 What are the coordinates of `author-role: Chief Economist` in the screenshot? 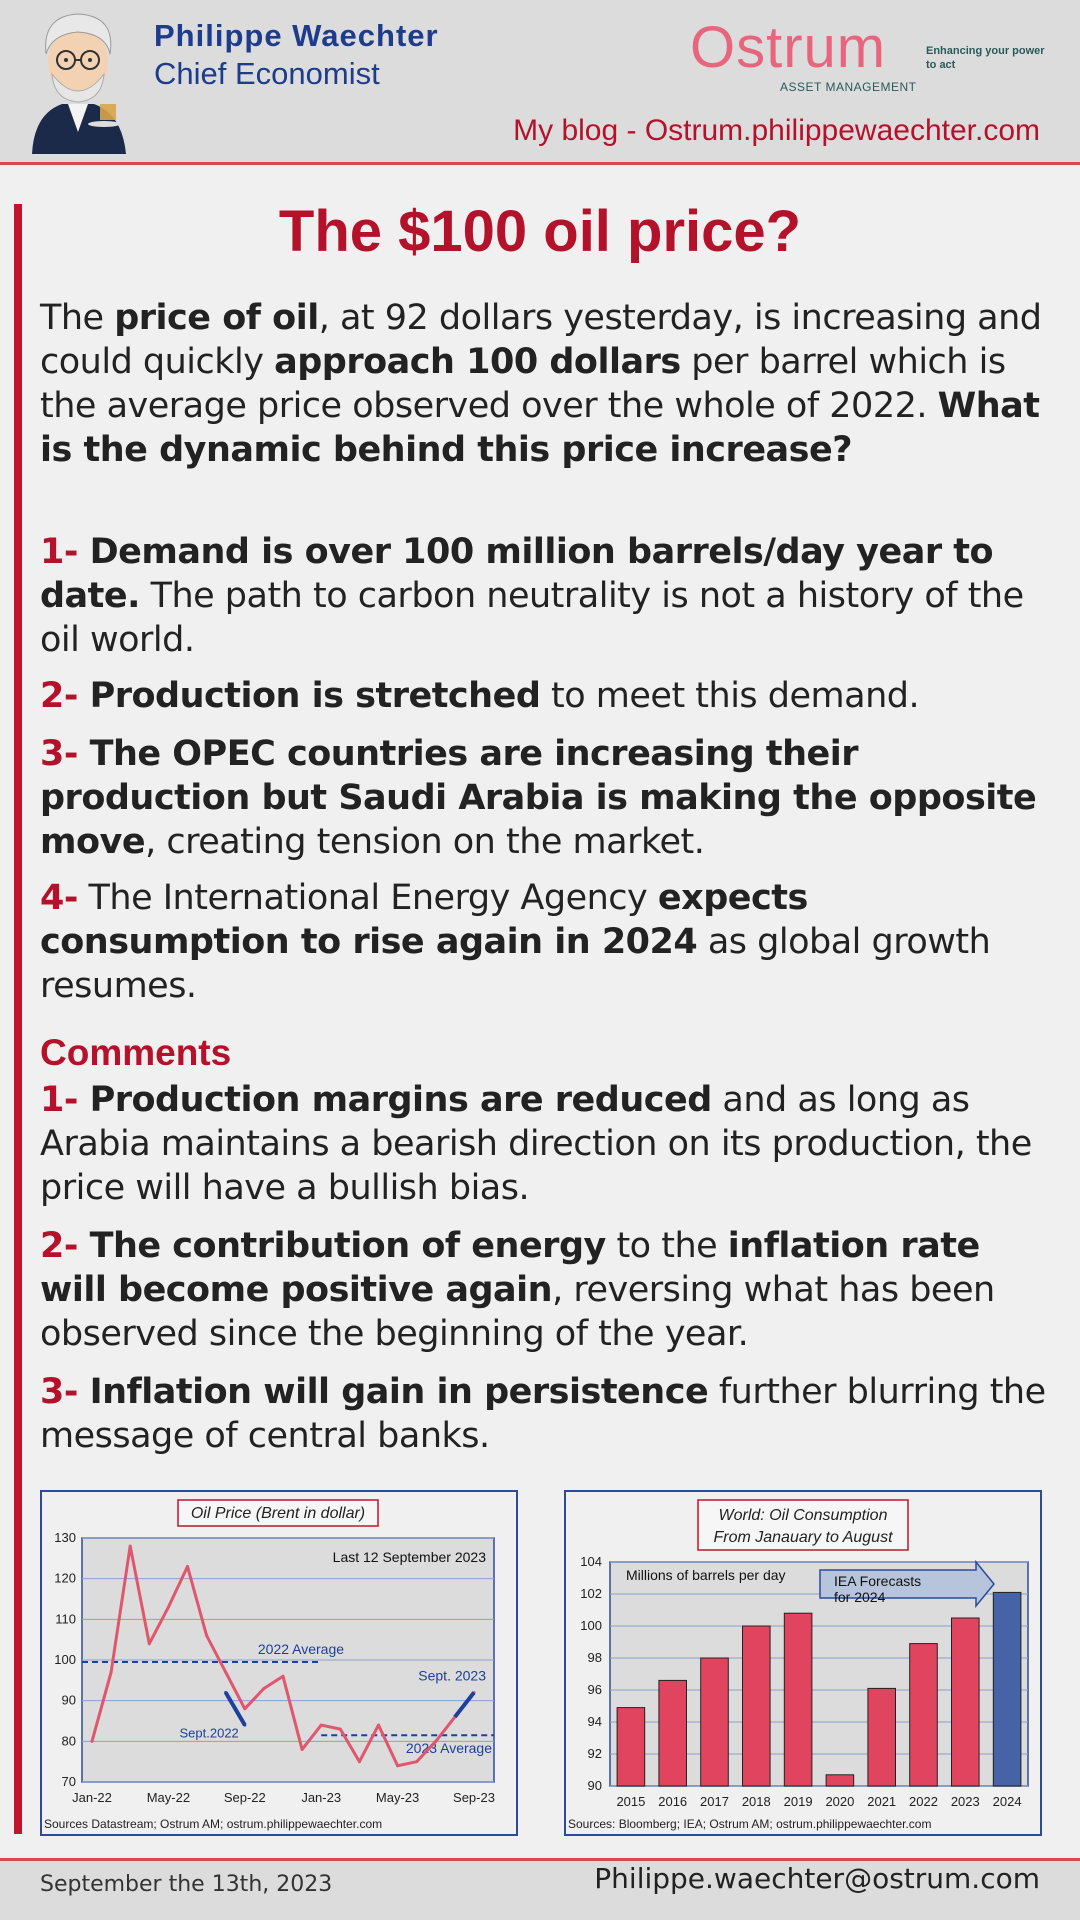 It's located at (267, 73).